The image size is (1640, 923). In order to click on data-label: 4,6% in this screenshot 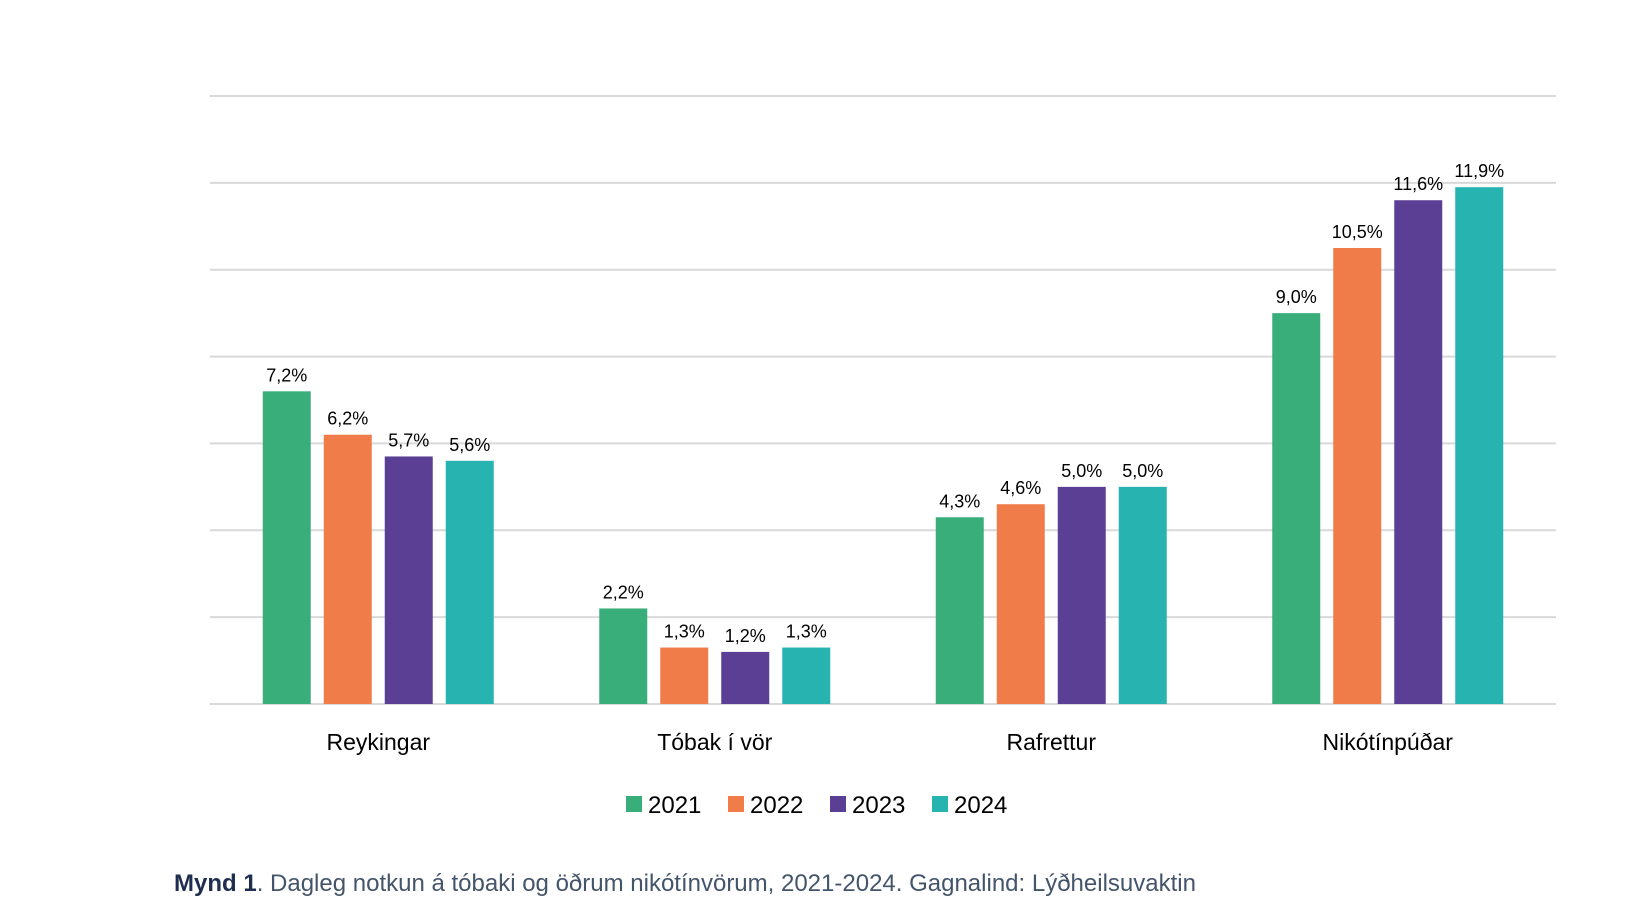, I will do `click(1020, 488)`.